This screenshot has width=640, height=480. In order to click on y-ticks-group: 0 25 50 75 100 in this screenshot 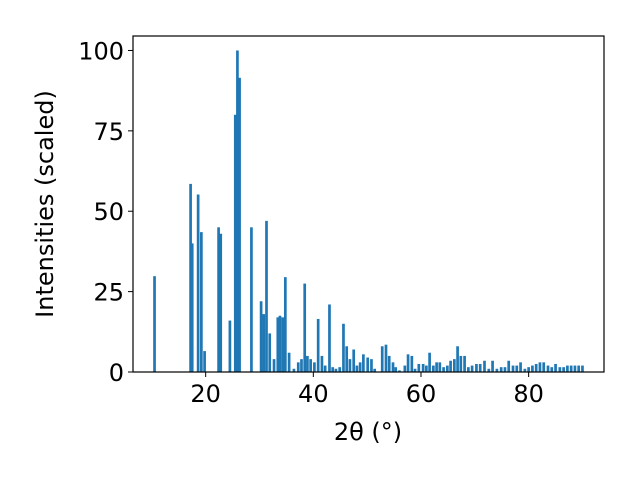, I will do `click(105, 212)`.